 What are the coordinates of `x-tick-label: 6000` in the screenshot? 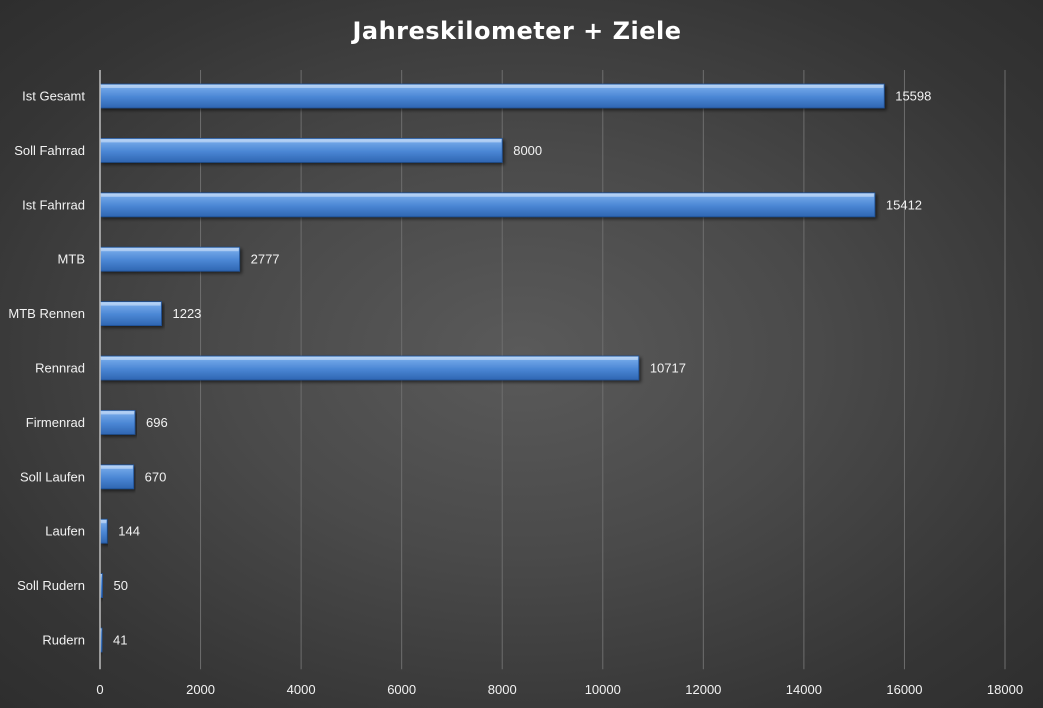 It's located at (401, 689).